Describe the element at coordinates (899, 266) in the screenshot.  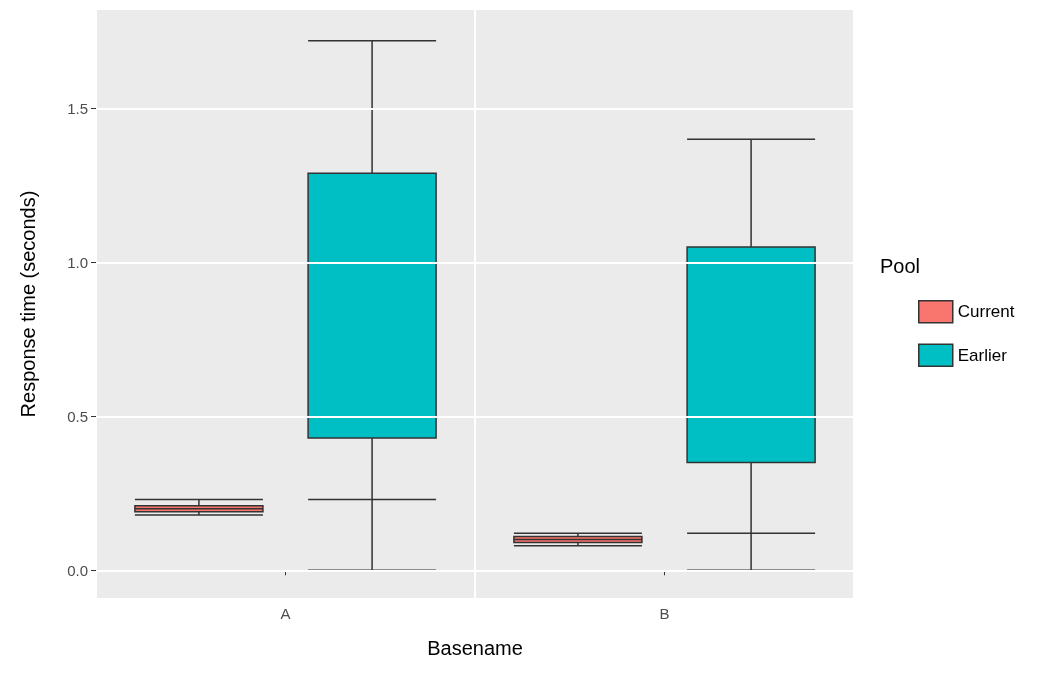
I see `legend-title: Pool` at that location.